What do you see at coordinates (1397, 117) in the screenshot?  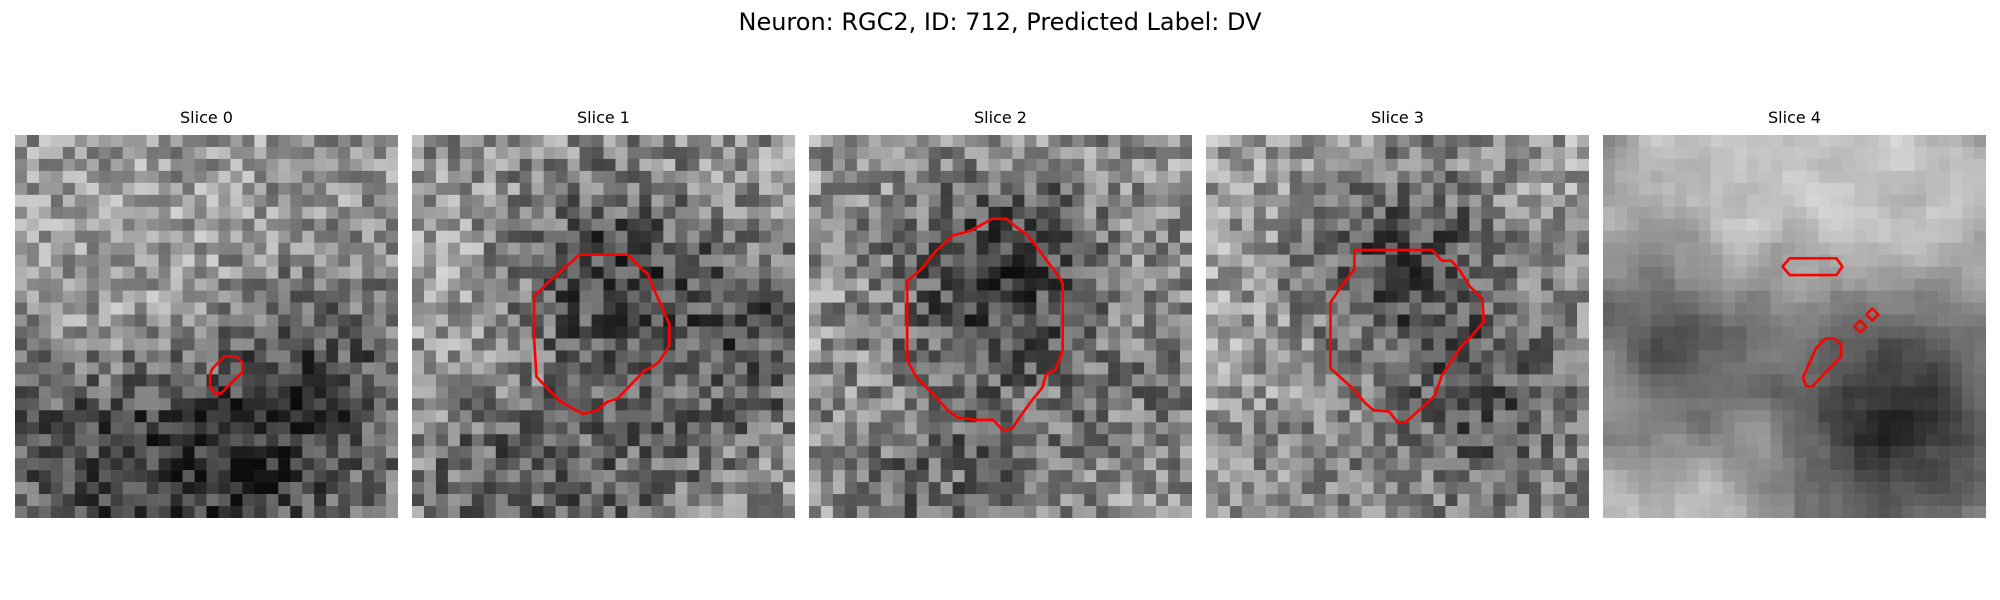 I see `slice-title-3: Slice 3` at bounding box center [1397, 117].